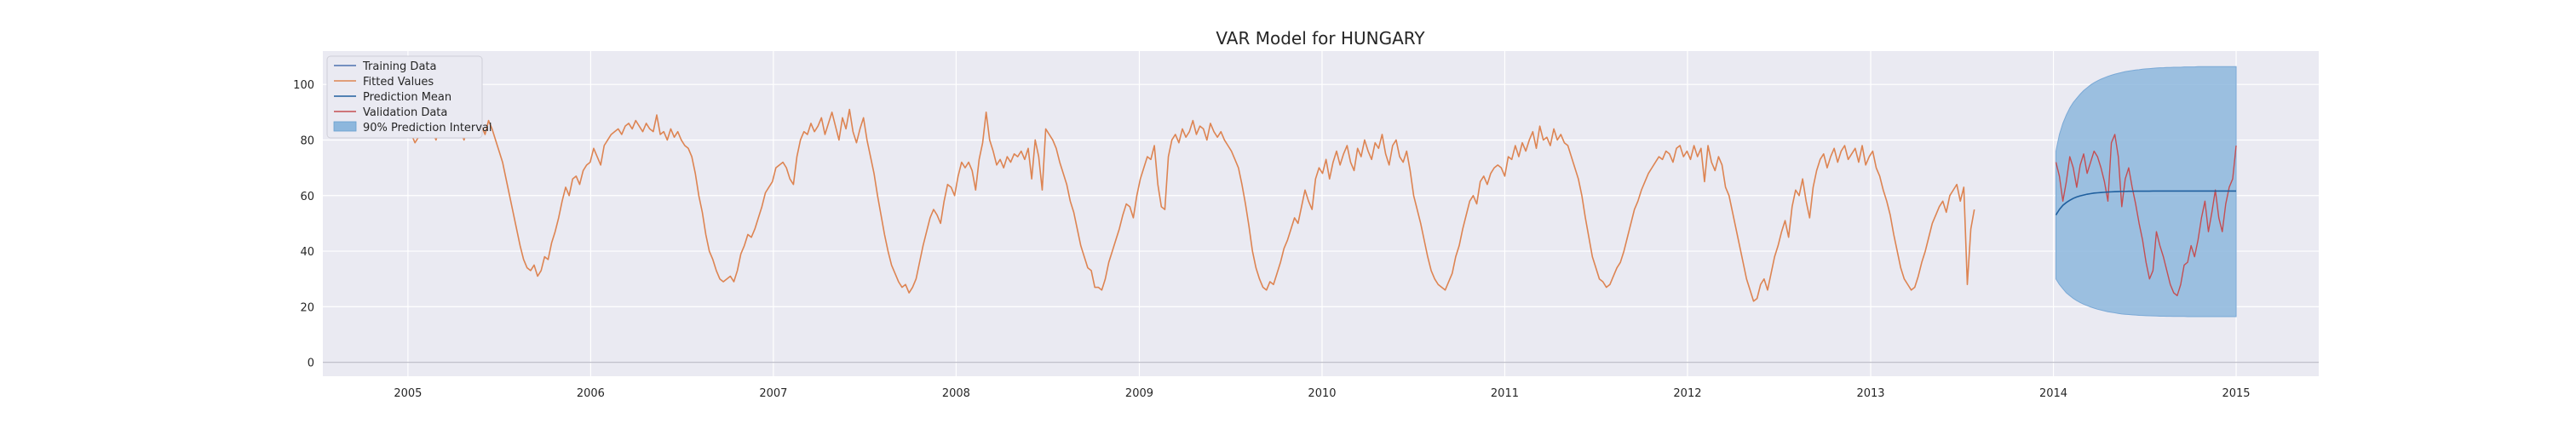 This screenshot has width=2576, height=429. Describe the element at coordinates (591, 393) in the screenshot. I see `x-tick-label: 2006` at that location.